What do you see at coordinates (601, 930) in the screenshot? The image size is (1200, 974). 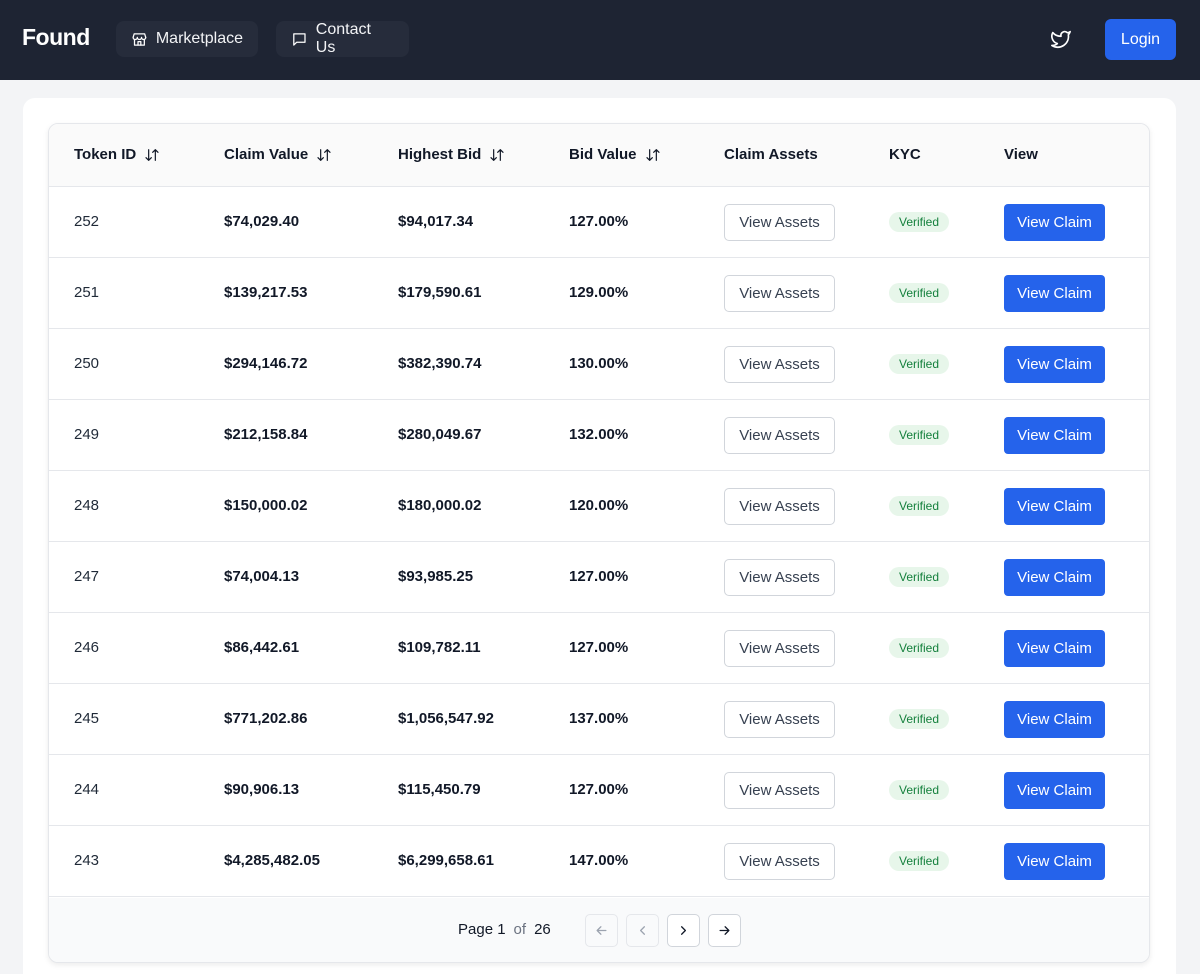 I see `first-page-button` at bounding box center [601, 930].